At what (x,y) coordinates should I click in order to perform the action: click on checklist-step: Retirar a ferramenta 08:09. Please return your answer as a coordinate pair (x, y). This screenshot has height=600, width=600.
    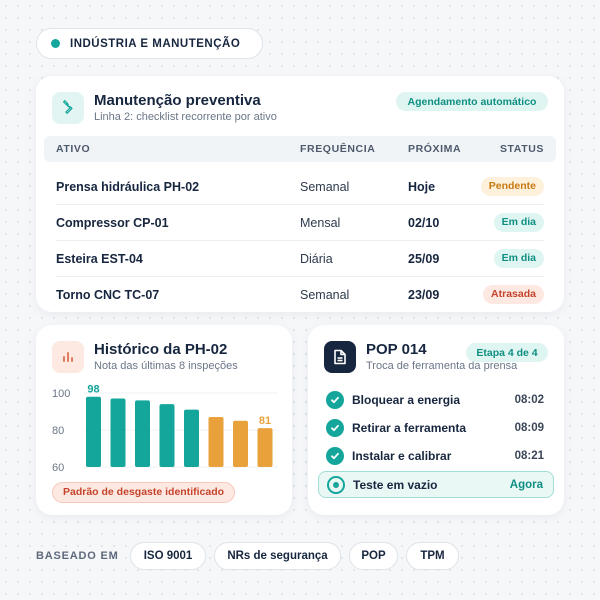
    Looking at the image, I should click on (436, 428).